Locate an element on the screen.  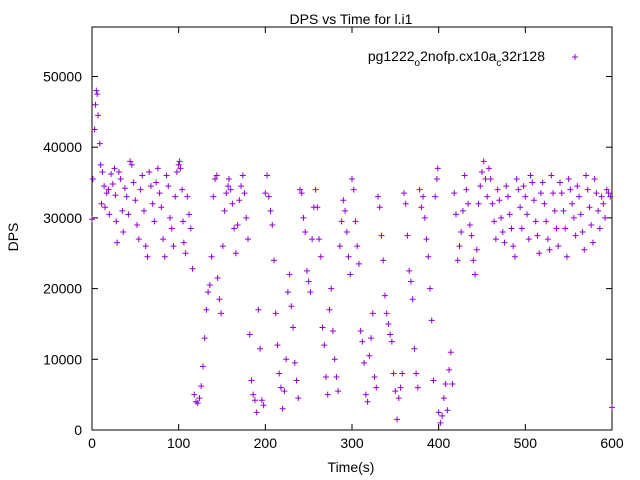
x-tick-label: 400 is located at coordinates (439, 443).